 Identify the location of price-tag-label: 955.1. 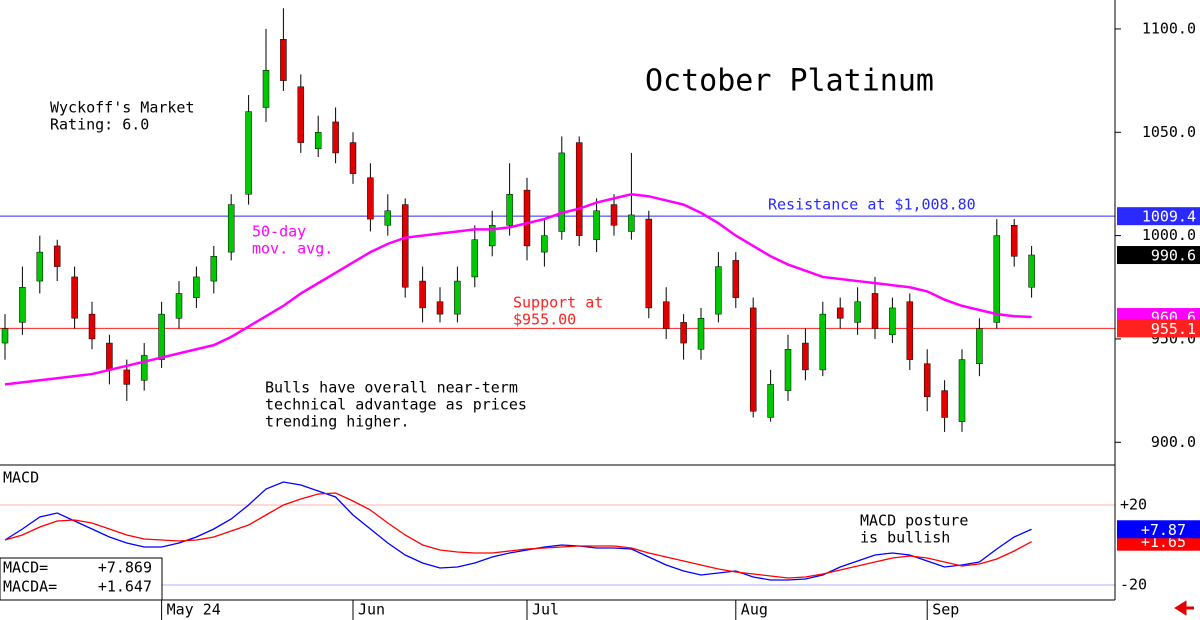
(1173, 329).